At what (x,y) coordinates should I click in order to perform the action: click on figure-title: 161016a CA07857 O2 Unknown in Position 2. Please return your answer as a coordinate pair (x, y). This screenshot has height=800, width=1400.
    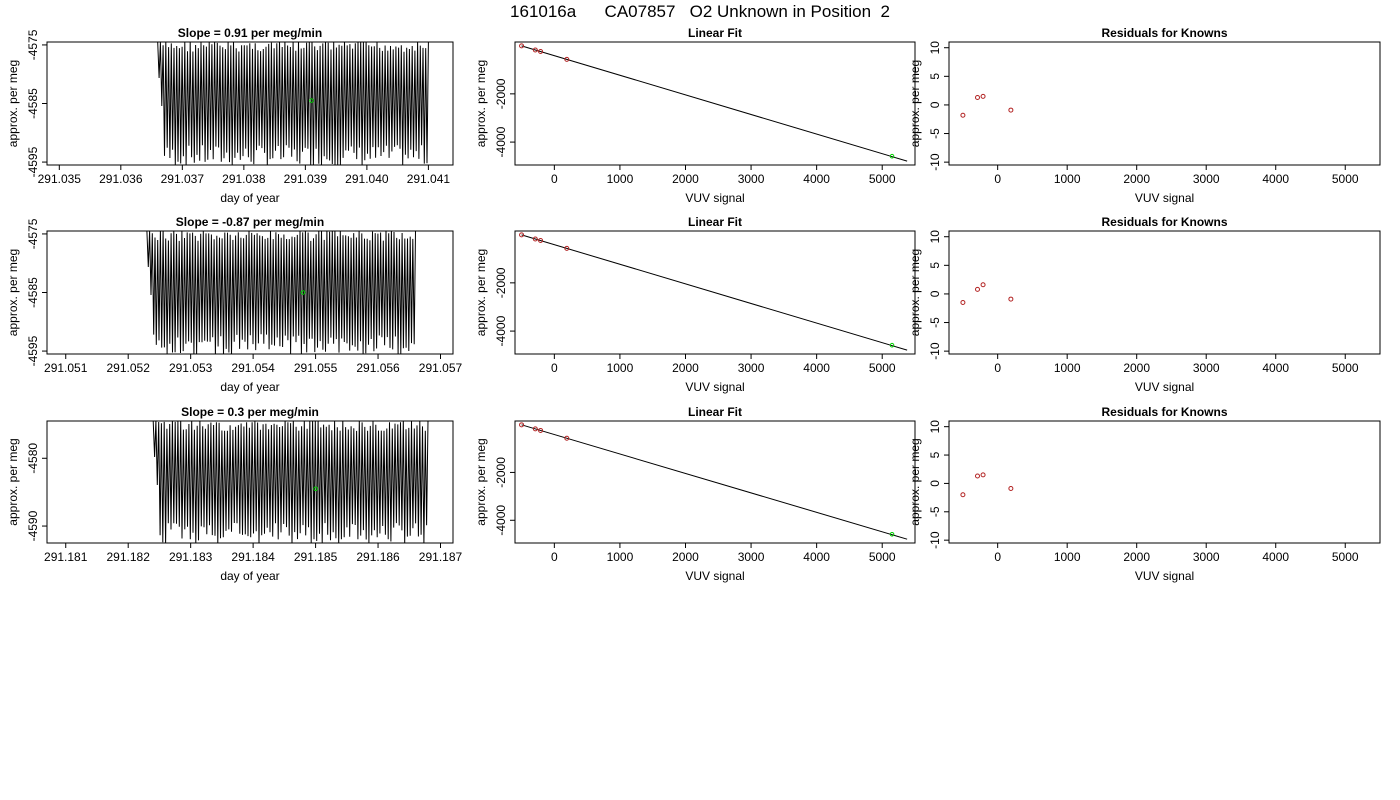
    Looking at the image, I should click on (700, 11).